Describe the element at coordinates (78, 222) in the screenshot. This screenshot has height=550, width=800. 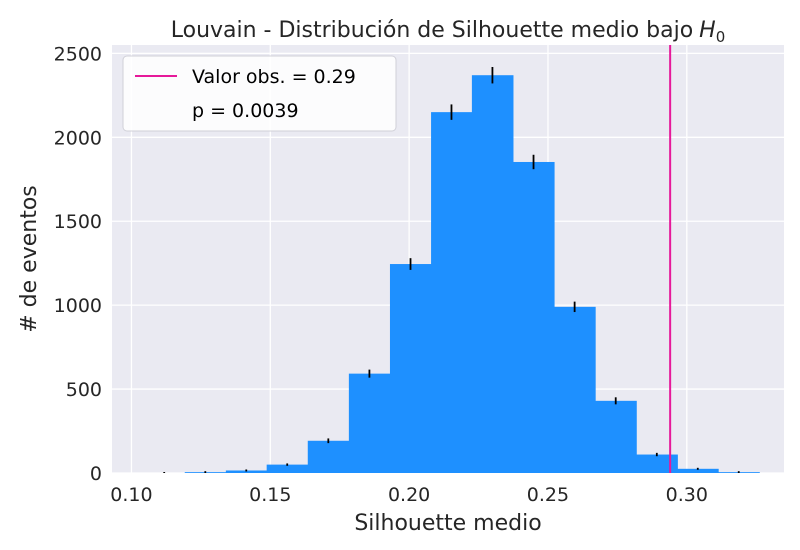
I see `y-tick-label-3: 1500` at that location.